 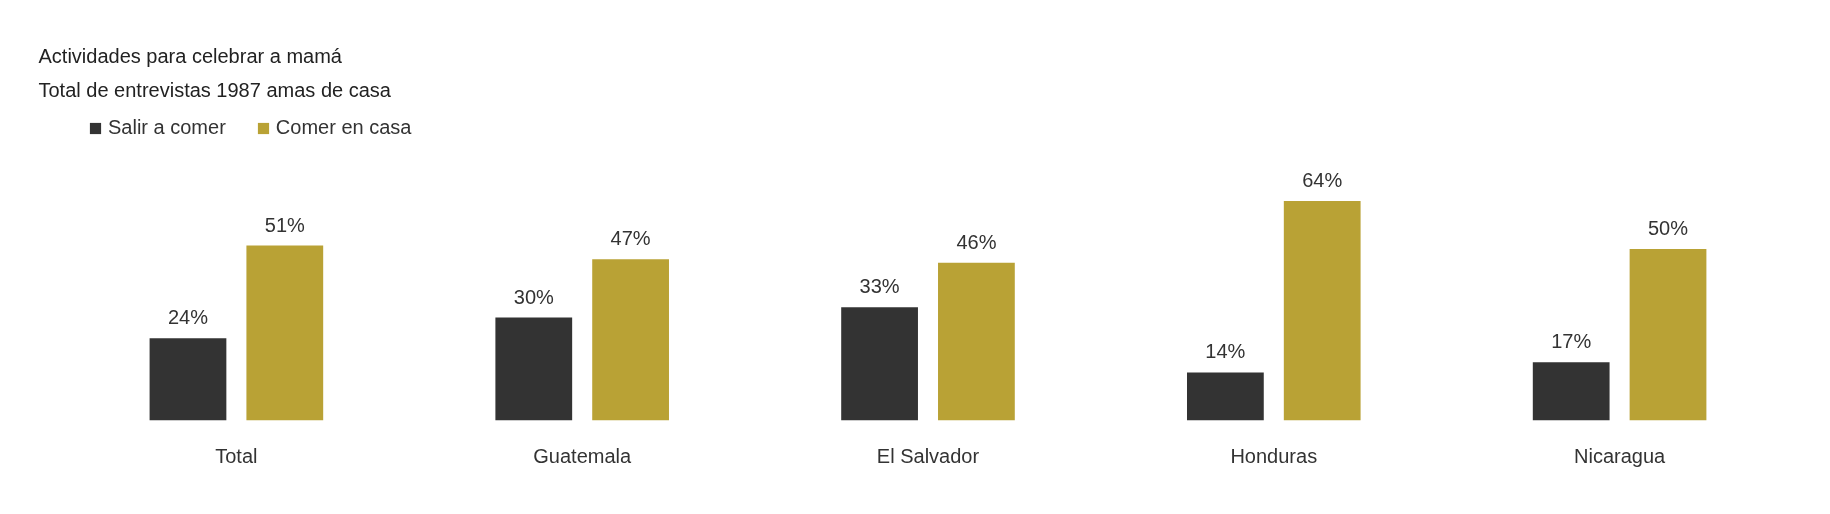 I want to click on data-label: 14%, so click(x=1225, y=351).